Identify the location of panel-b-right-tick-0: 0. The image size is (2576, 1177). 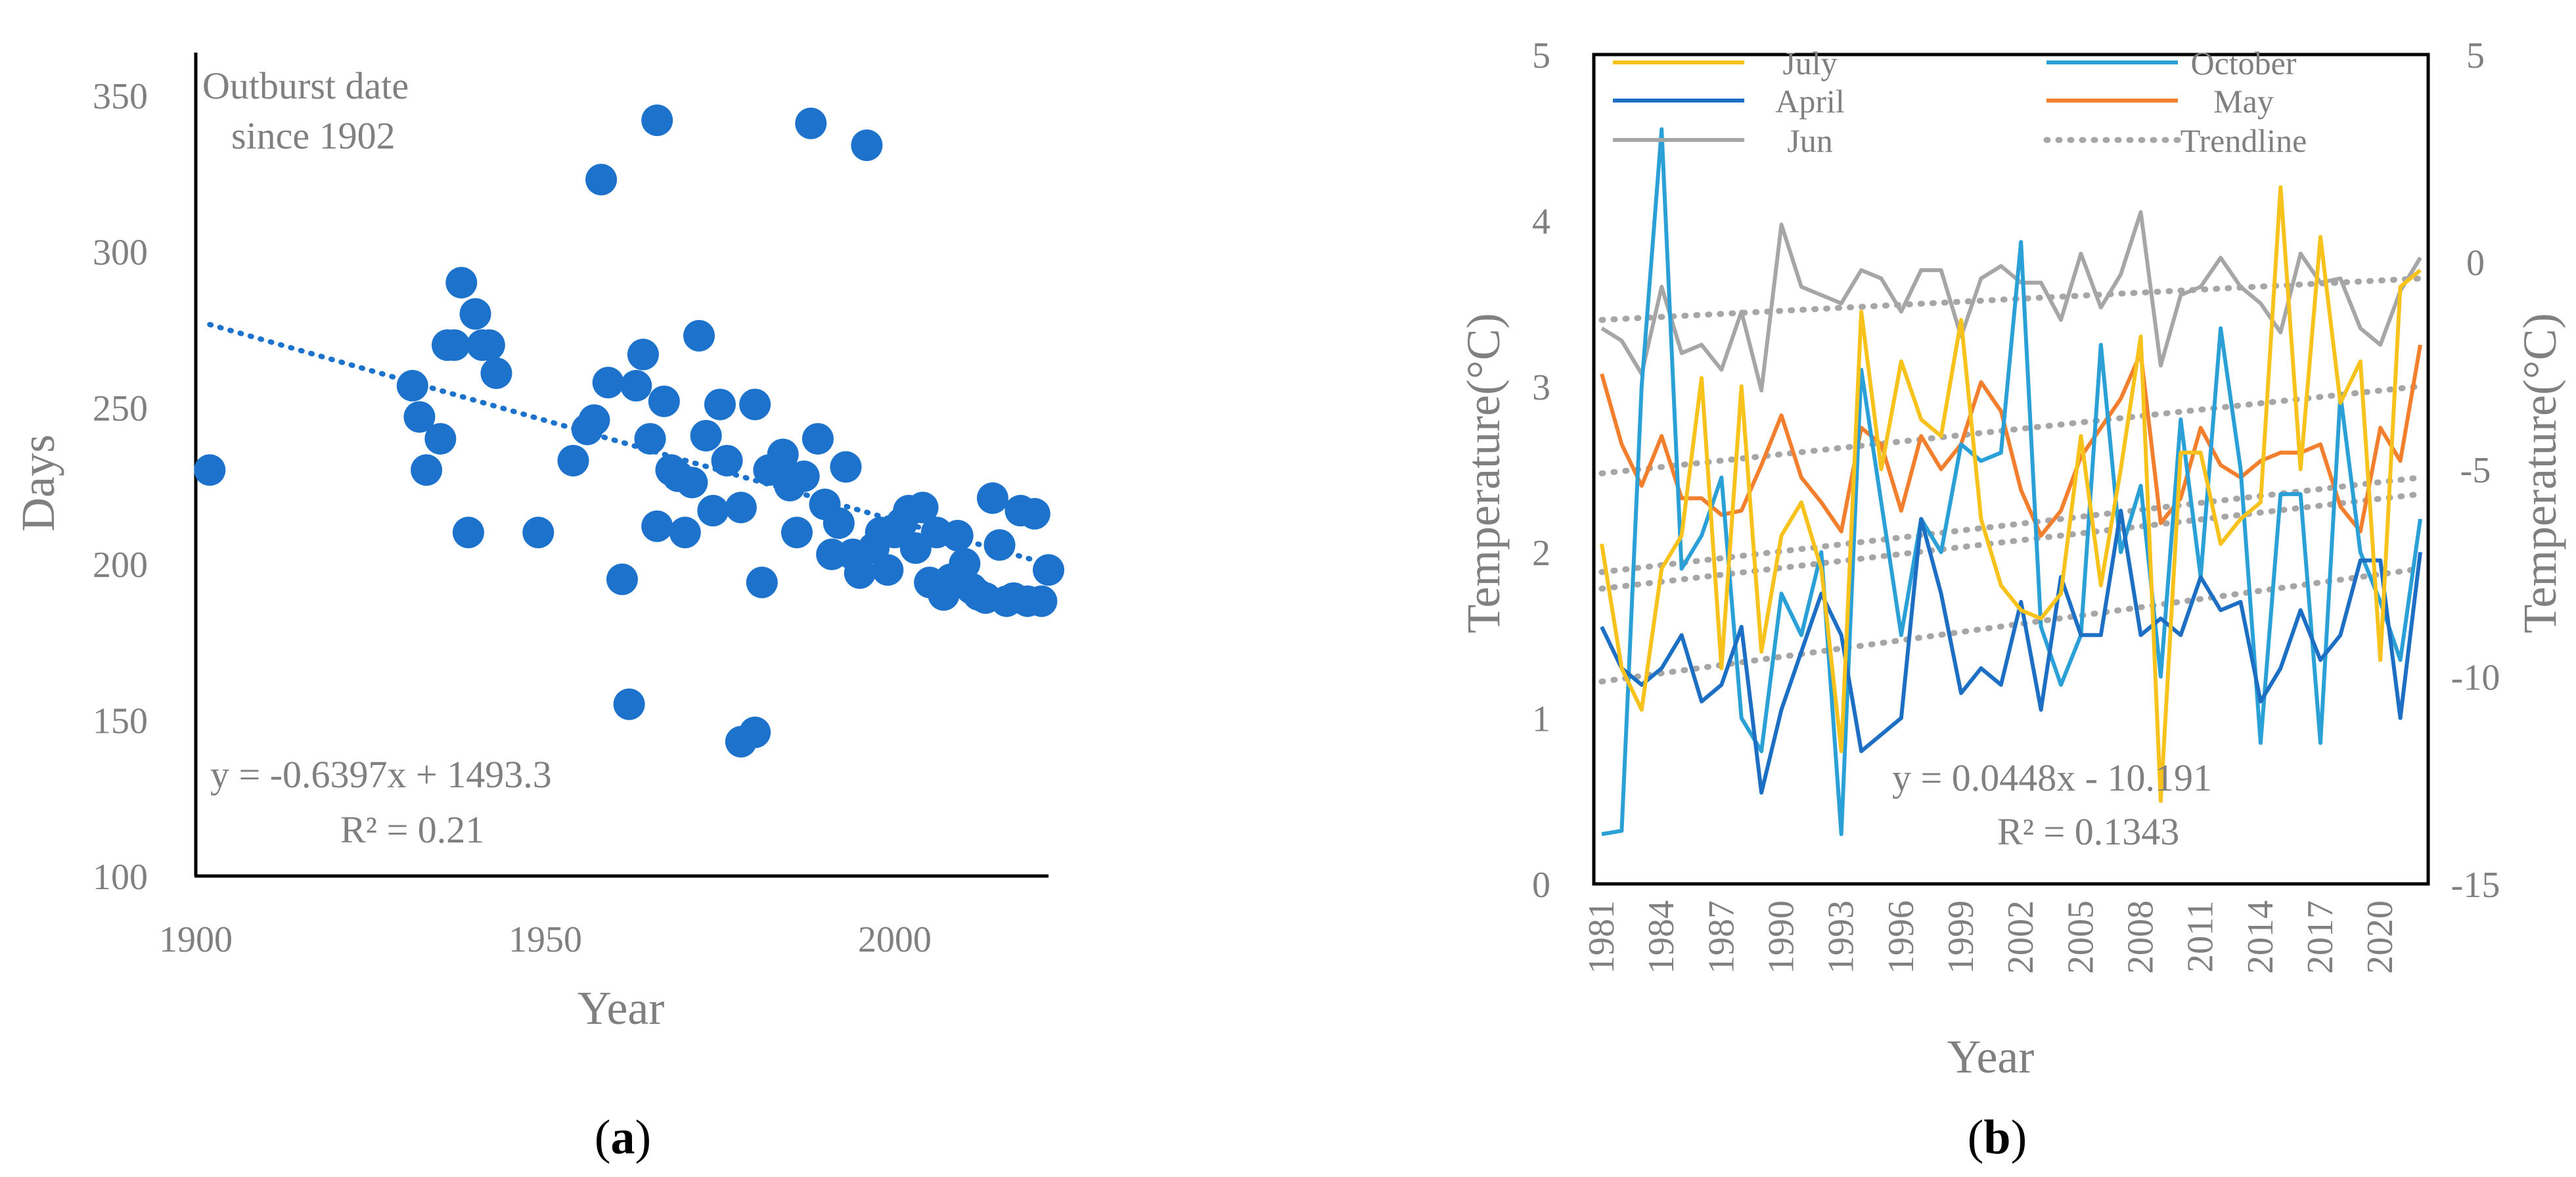
(2475, 264).